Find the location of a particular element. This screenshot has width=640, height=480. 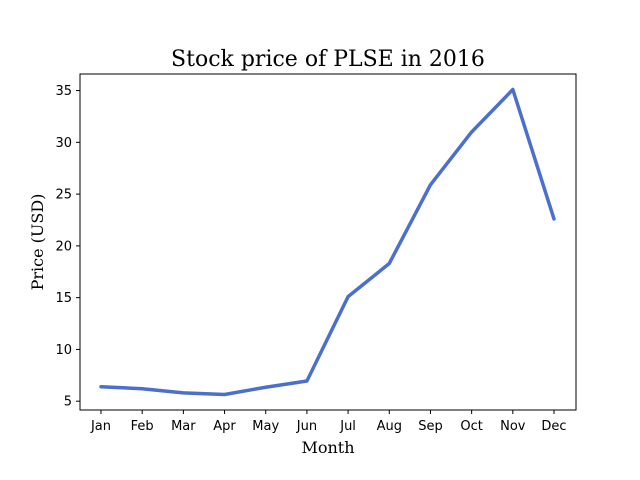

y-tick-label: 30 is located at coordinates (63, 143).